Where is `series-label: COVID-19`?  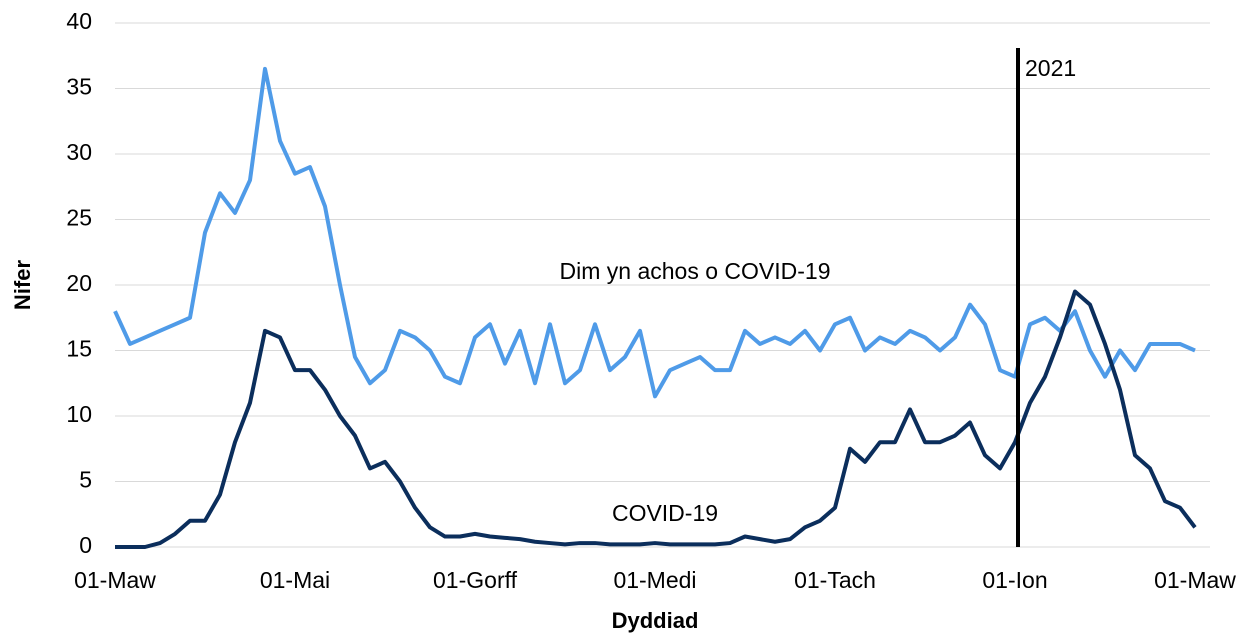
series-label: COVID-19 is located at coordinates (665, 513).